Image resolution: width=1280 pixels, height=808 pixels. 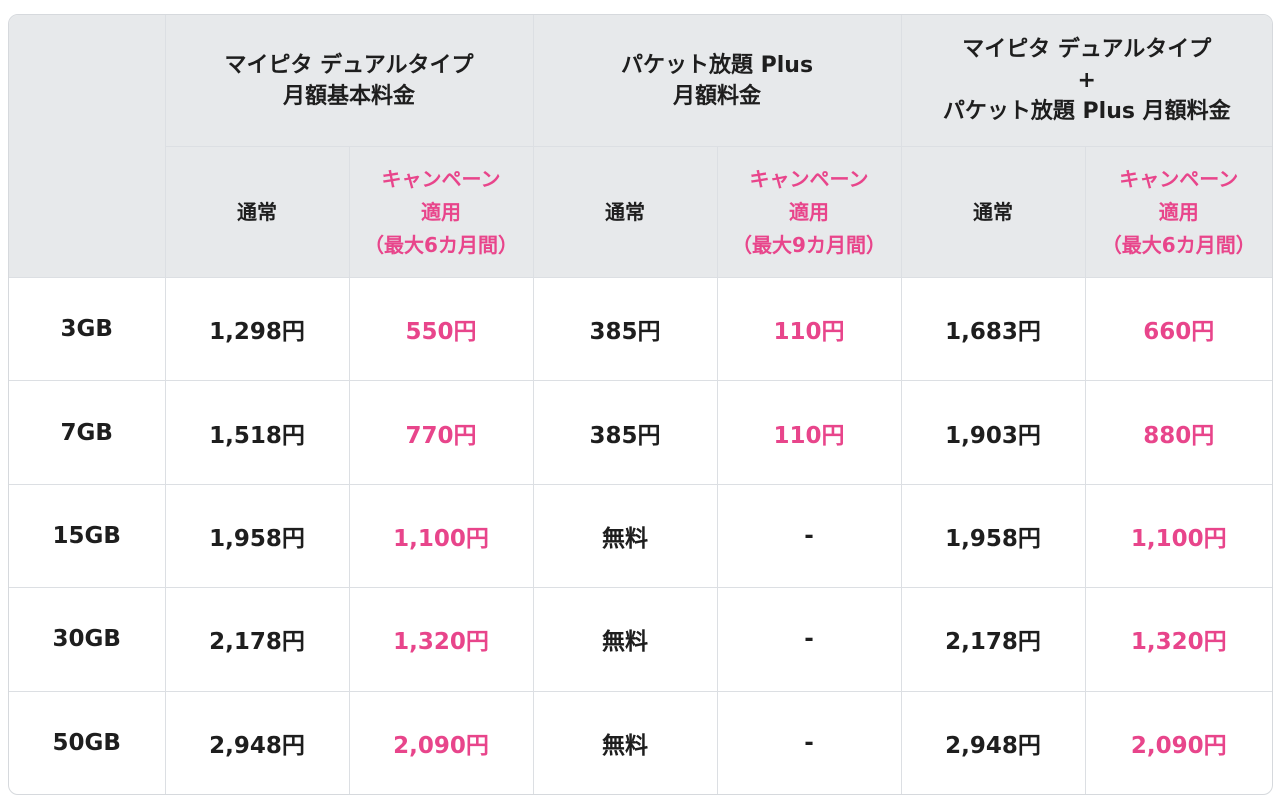 I want to click on plan-cell: 50GB, so click(x=87, y=742).